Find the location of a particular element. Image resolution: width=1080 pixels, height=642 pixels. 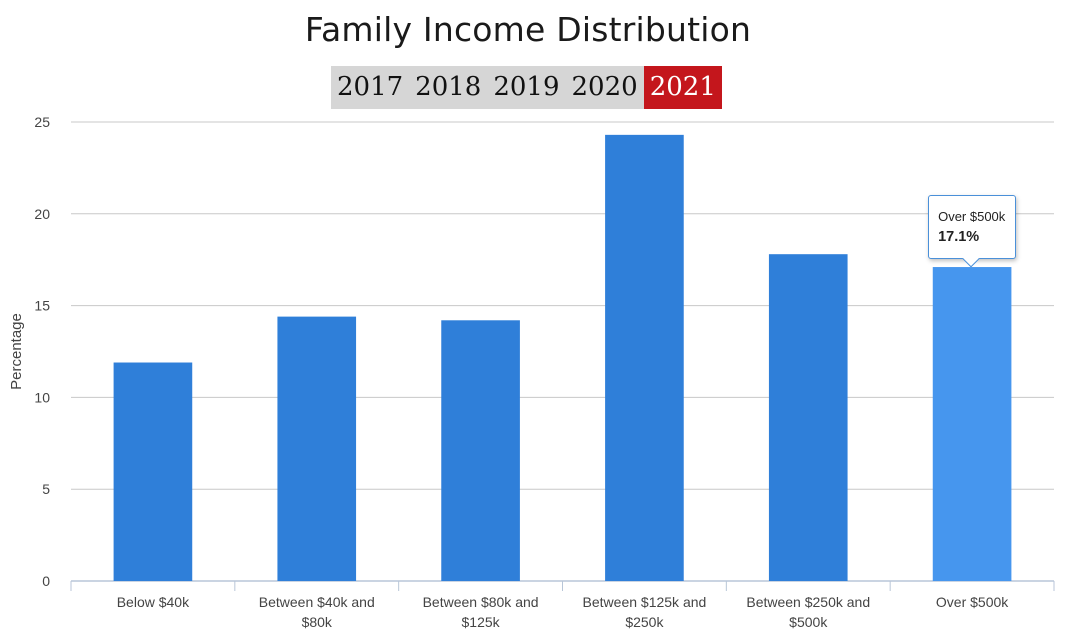

y-tick-label: 20 is located at coordinates (42, 214).